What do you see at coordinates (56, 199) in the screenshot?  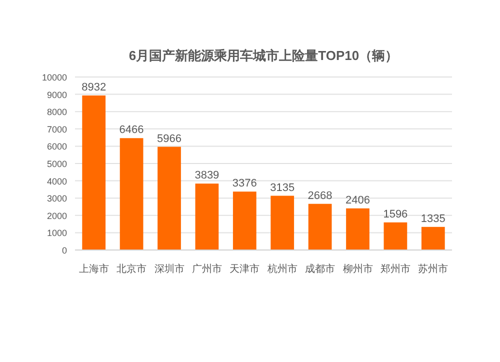 I see `y-tick-label: 3000` at bounding box center [56, 199].